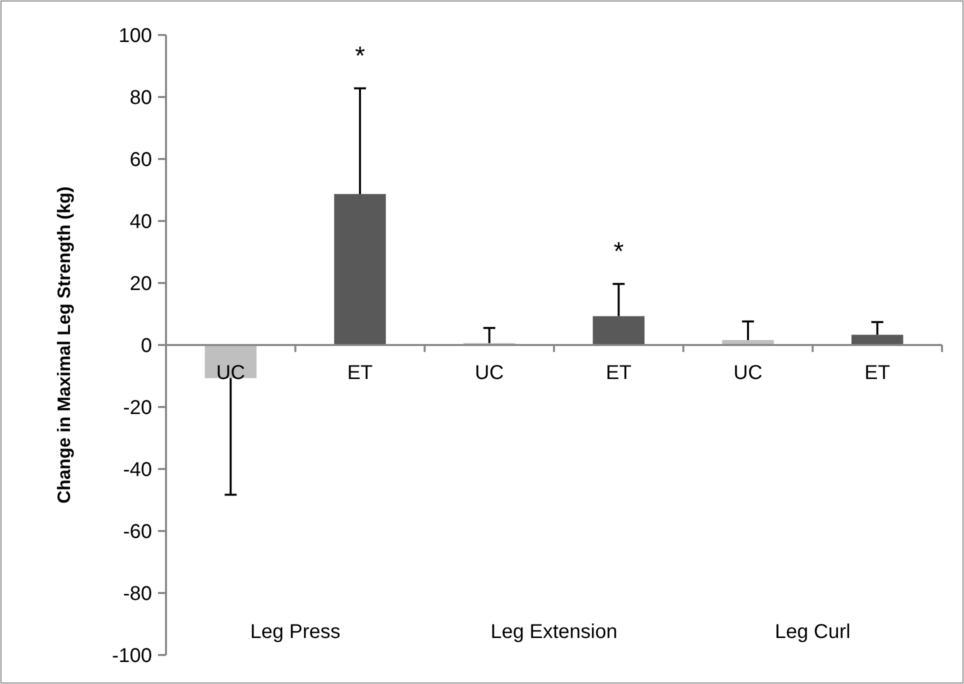  Describe the element at coordinates (141, 284) in the screenshot. I see `y-tick-label: 20` at that location.